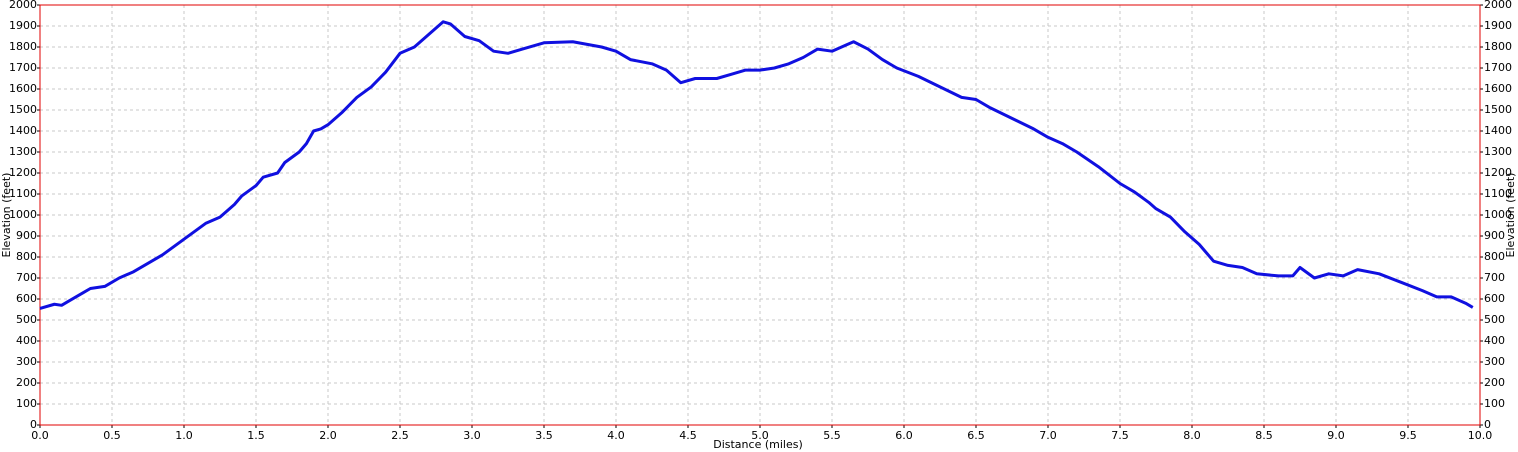 The height and width of the screenshot is (452, 1518). What do you see at coordinates (6, 215) in the screenshot?
I see `y-axis-title: Elevation (feet)` at bounding box center [6, 215].